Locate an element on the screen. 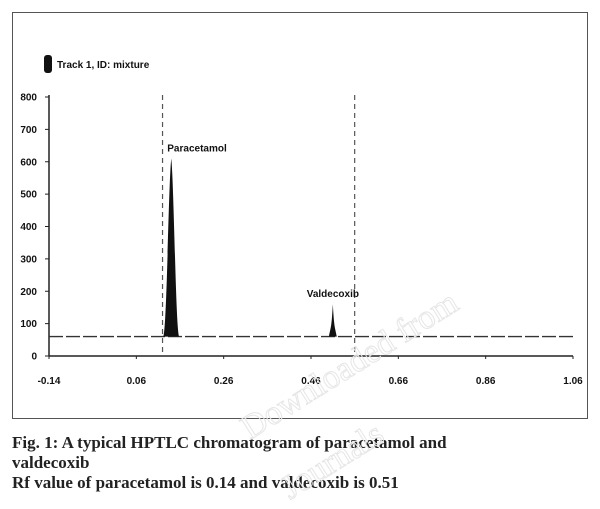 Image resolution: width=600 pixels, height=509 pixels. y-tick-label: 400 is located at coordinates (28, 227).